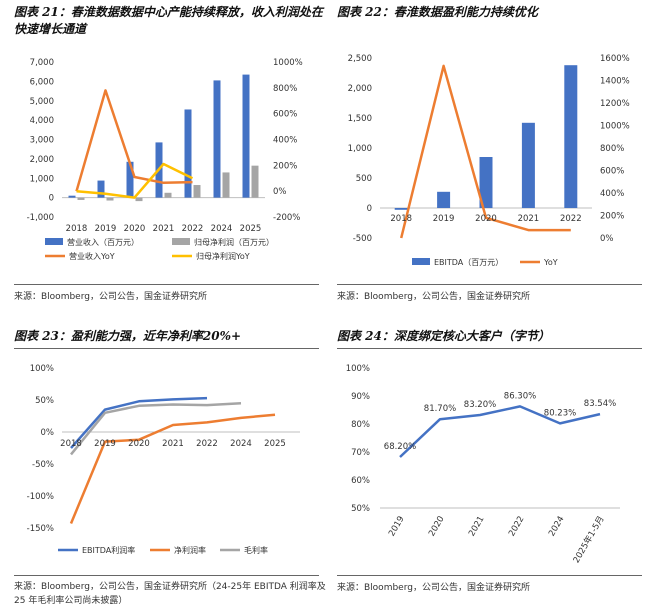 The height and width of the screenshot is (612, 653). I want to click on legend-net-profit-yoy-label: 归母净利润YoY, so click(223, 256).